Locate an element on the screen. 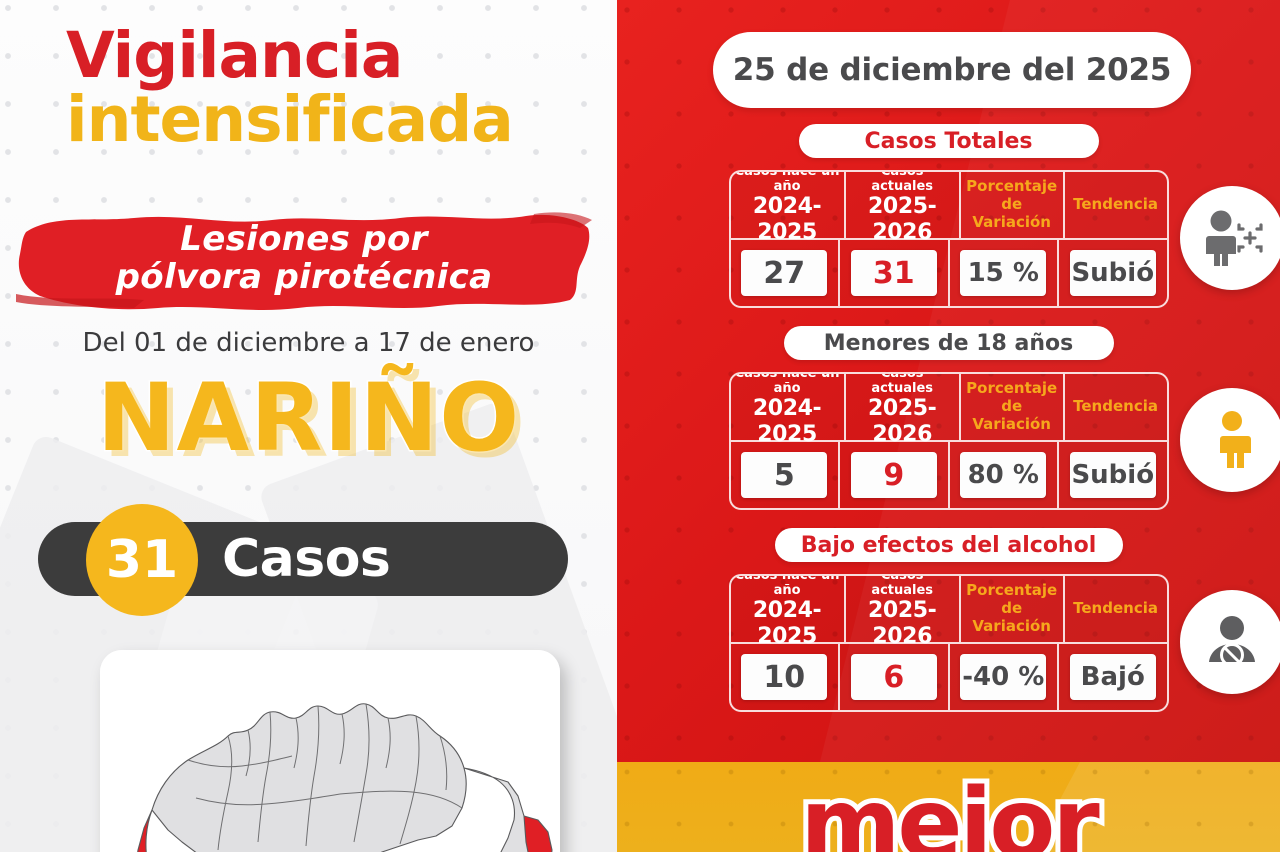 Image resolution: width=1280 pixels, height=852 pixels. cell-trend: Bajó is located at coordinates (1113, 677).